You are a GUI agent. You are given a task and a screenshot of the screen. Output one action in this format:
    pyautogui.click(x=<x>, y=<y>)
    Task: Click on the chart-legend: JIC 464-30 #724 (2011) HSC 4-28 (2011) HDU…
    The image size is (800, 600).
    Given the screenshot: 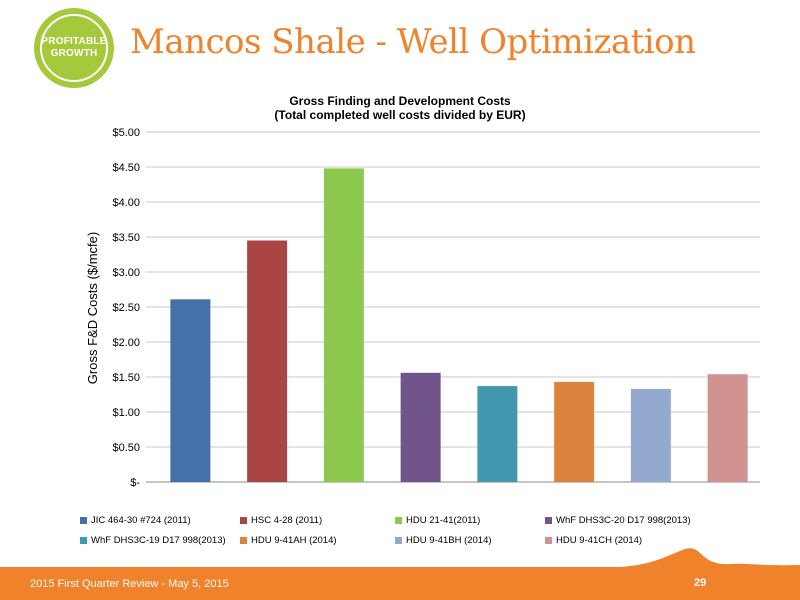 What is the action you would take?
    pyautogui.click(x=430, y=530)
    